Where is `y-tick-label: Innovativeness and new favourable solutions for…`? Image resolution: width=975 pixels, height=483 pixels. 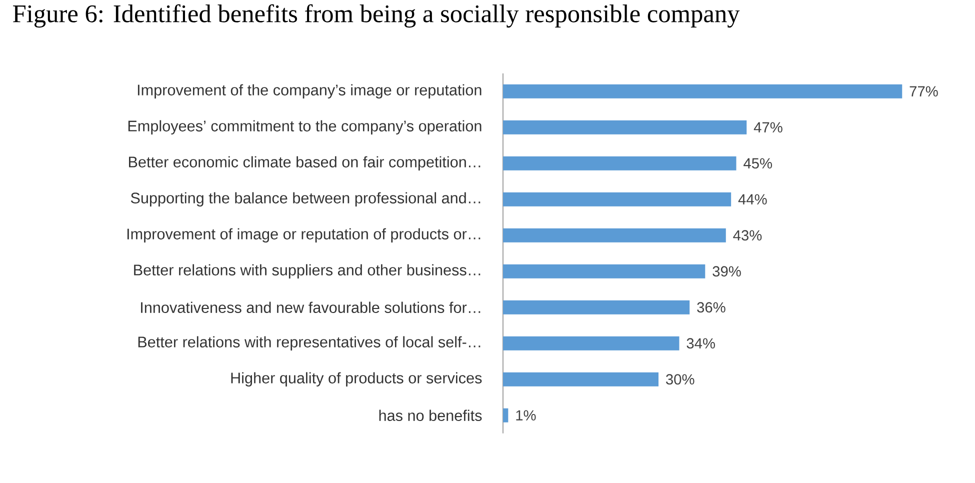
y-tick-label: Innovativeness and new favourable solutions for… is located at coordinates (310, 307).